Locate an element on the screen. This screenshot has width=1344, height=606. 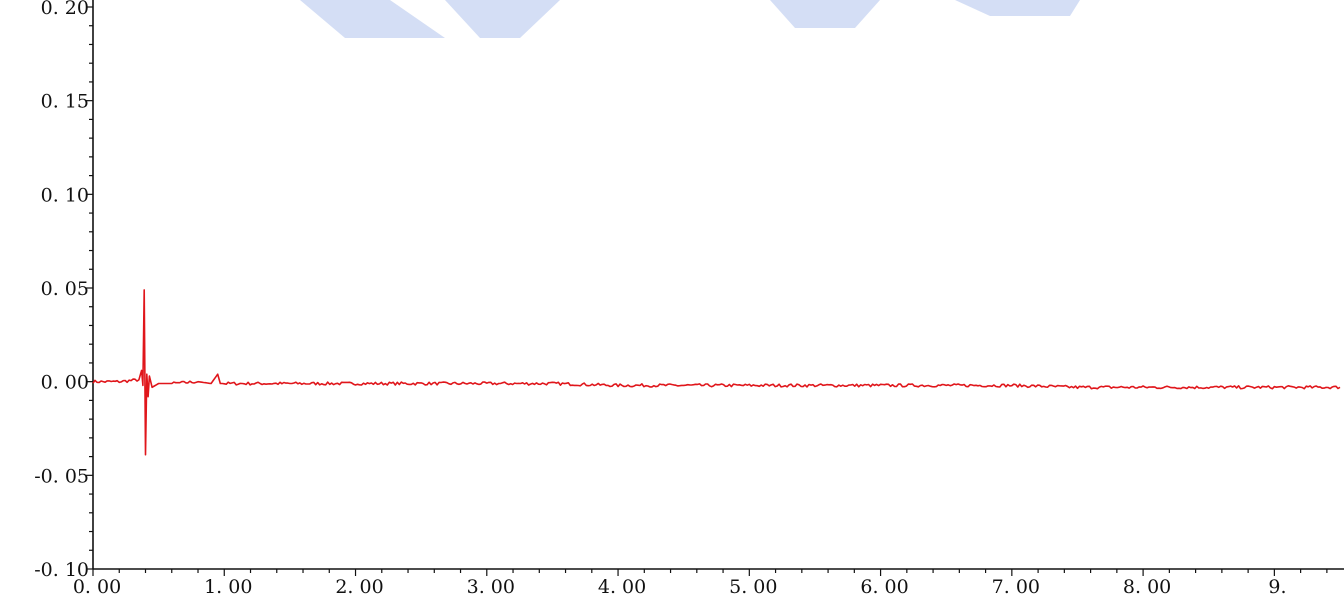
y-tick-label: 0. 20 is located at coordinates (65, 9).